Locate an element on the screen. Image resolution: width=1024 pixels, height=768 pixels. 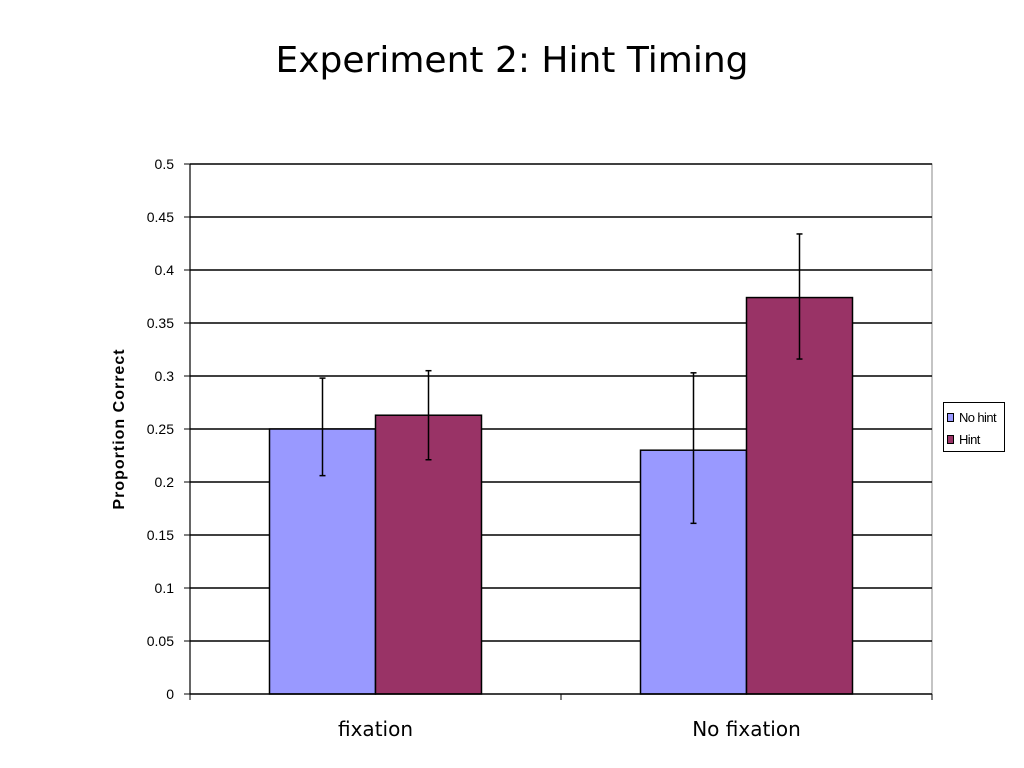
legend-label-no-hint: No hint is located at coordinates (978, 417).